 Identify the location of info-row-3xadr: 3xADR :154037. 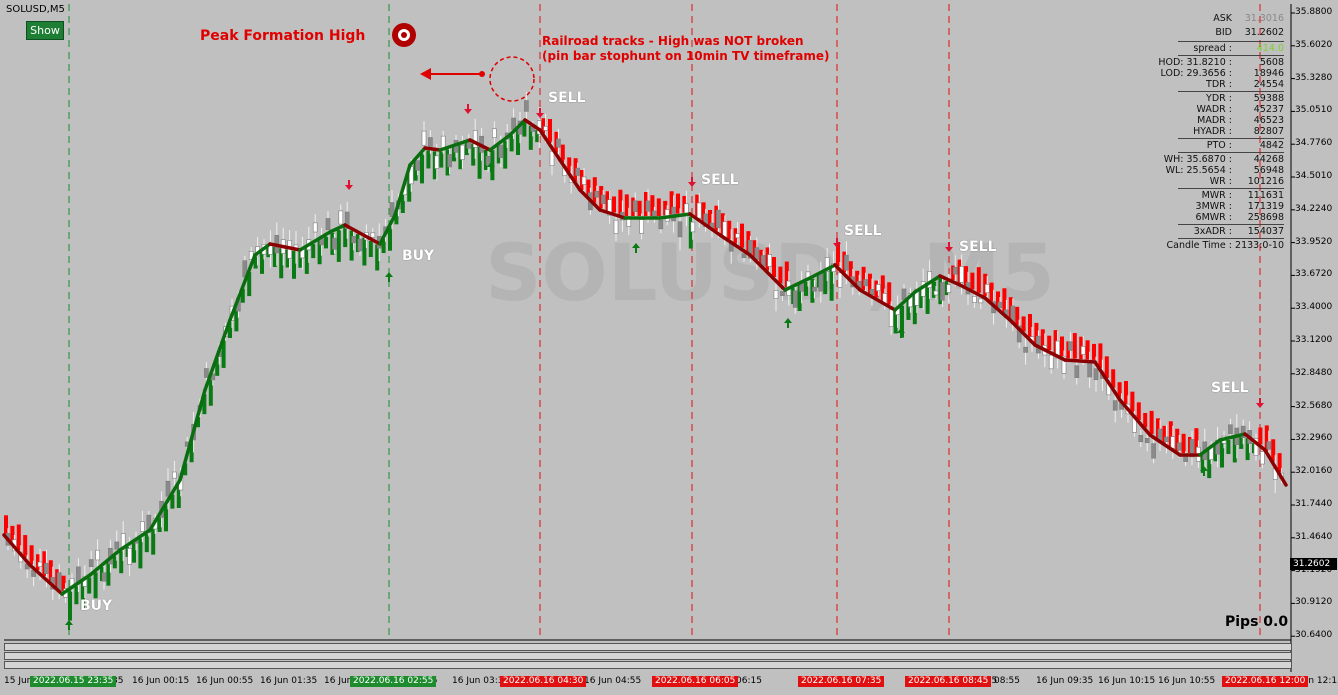
(1238, 231).